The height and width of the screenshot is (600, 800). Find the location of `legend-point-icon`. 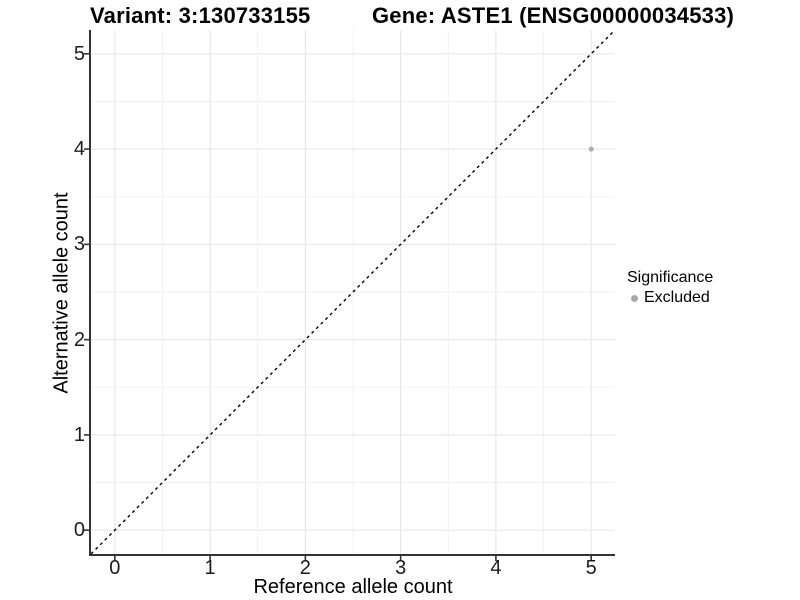

legend-point-icon is located at coordinates (634, 298).